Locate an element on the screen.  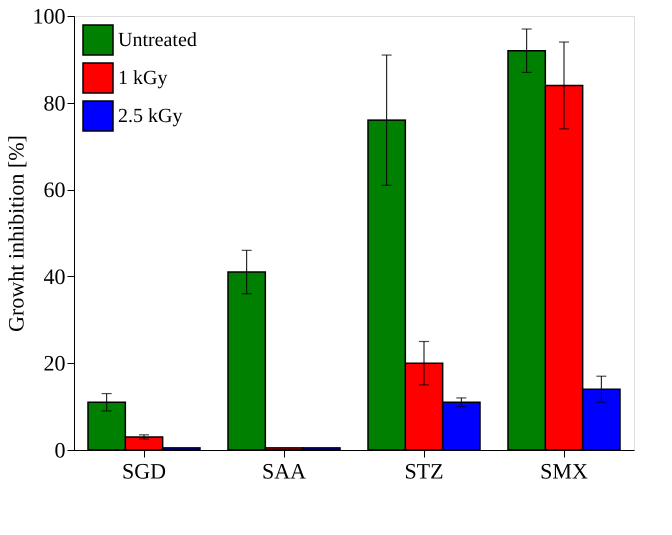
x-tick-label: STZ is located at coordinates (424, 471).